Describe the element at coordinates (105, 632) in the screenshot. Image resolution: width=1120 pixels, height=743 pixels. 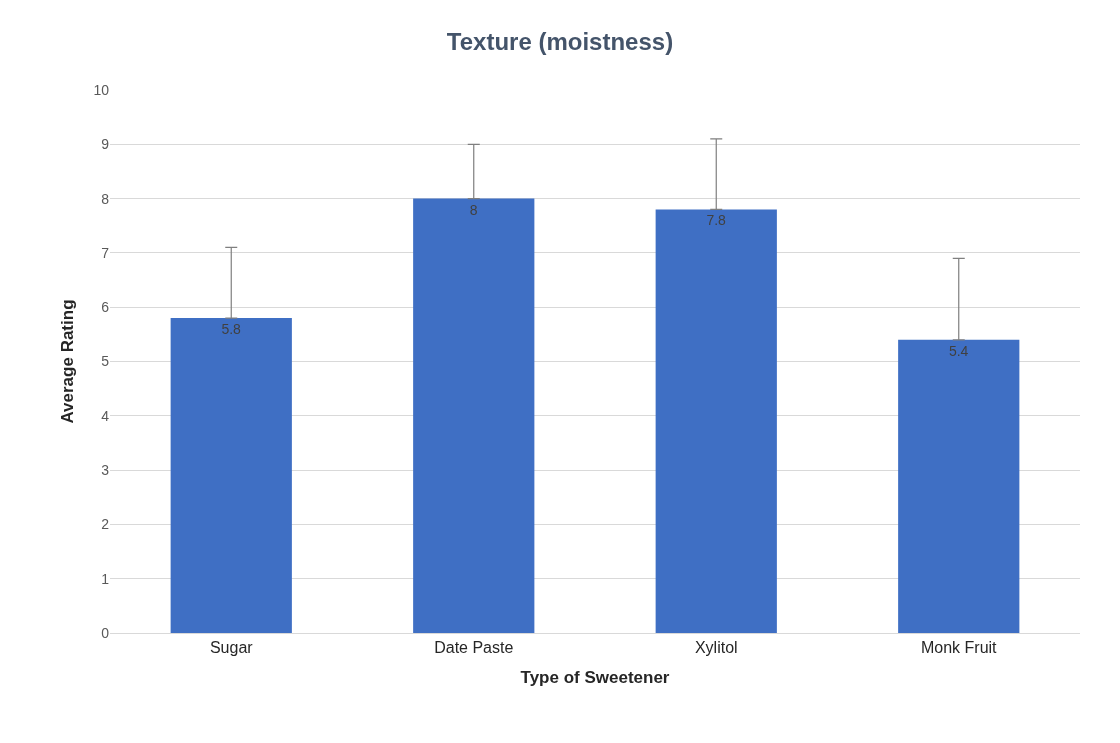
I see `y-tick-label: 0` at that location.